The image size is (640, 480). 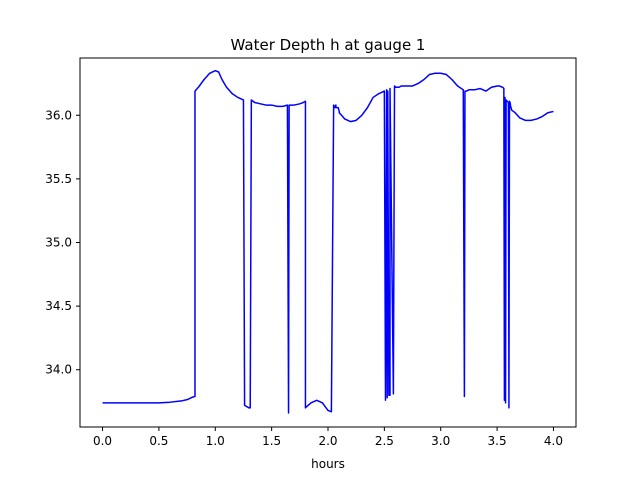 I want to click on x-tick-label: 1.5, so click(x=271, y=441).